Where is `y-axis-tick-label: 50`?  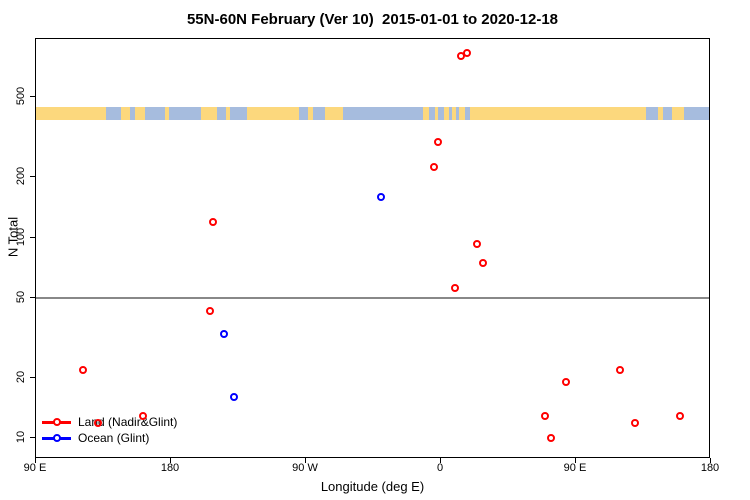
y-axis-tick-label: 50 is located at coordinates (21, 297).